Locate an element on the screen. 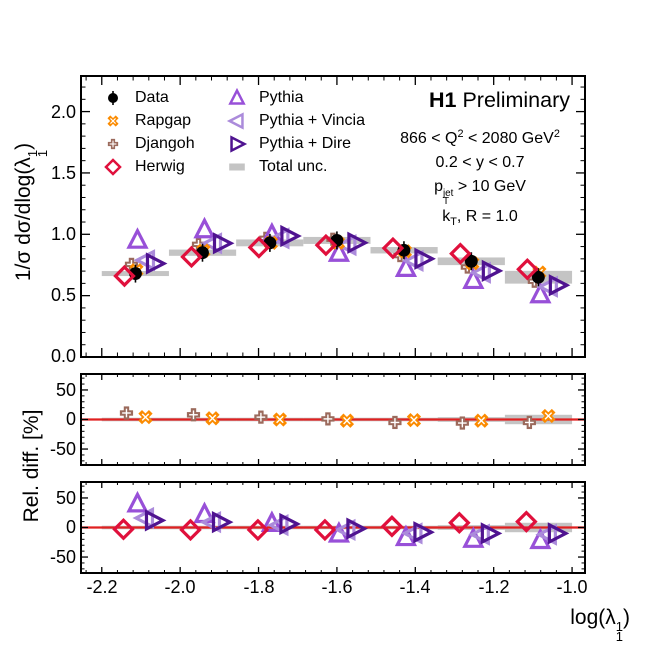 This screenshot has height=648, width=648. x-tick-label: -2.0 is located at coordinates (180, 587).